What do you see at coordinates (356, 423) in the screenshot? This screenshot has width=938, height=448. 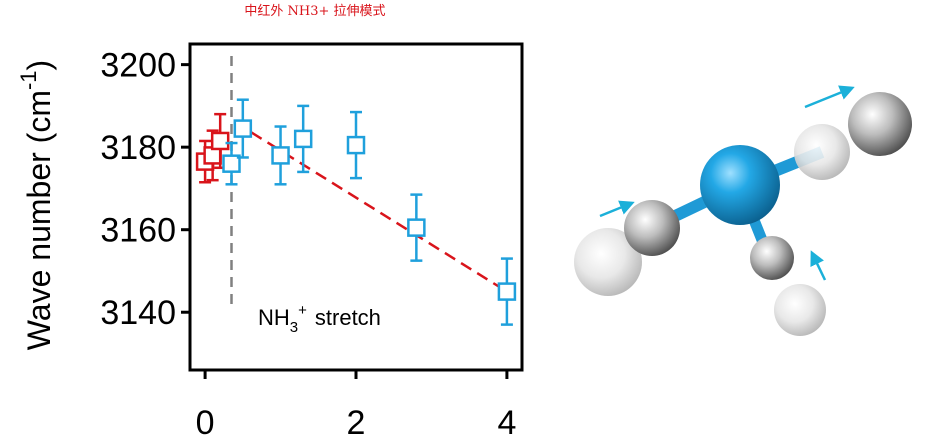 I see `x-tick-label-1: 2` at bounding box center [356, 423].